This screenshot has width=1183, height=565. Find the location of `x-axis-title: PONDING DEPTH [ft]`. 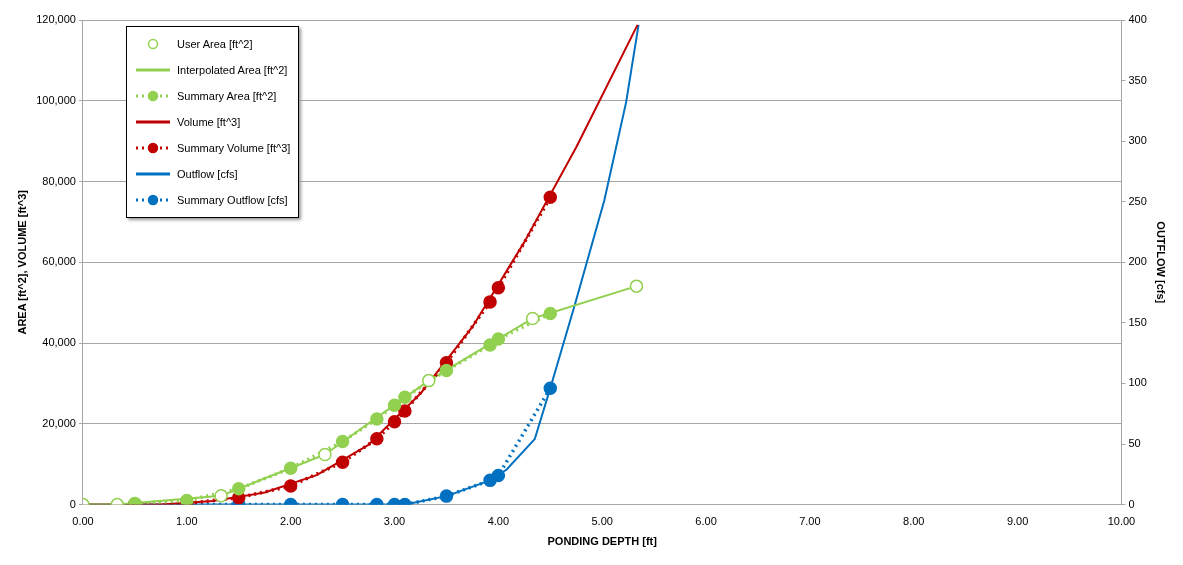

x-axis-title: PONDING DEPTH [ft] is located at coordinates (602, 541).